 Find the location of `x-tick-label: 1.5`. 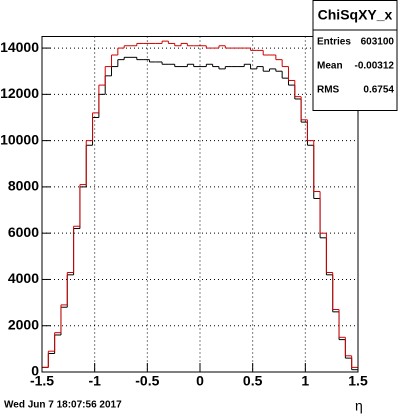

x-tick-label: 1.5 is located at coordinates (358, 381).